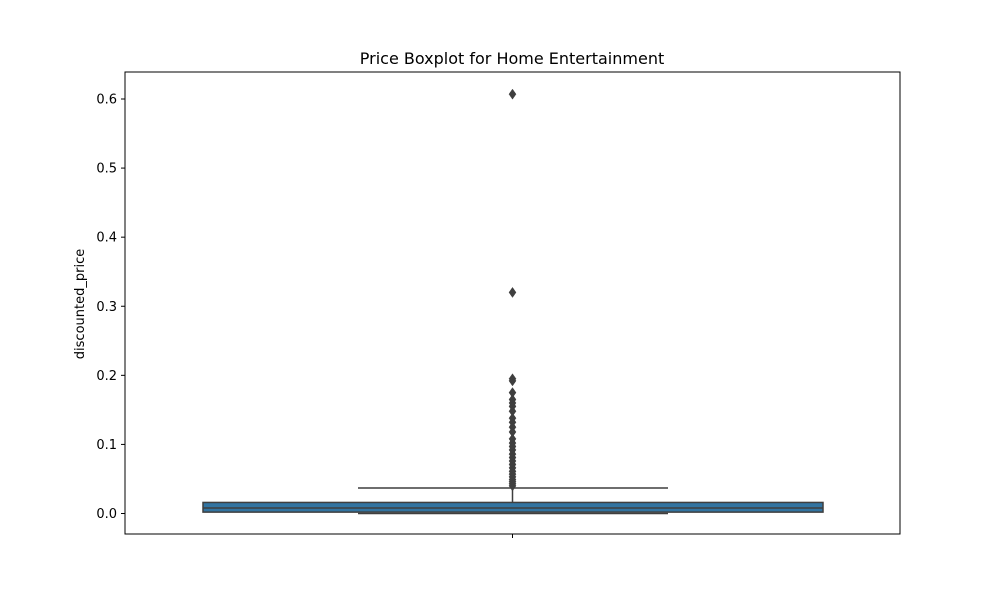 The width and height of the screenshot is (1000, 600). What do you see at coordinates (106, 514) in the screenshot?
I see `y-tick-label: 0.0` at bounding box center [106, 514].